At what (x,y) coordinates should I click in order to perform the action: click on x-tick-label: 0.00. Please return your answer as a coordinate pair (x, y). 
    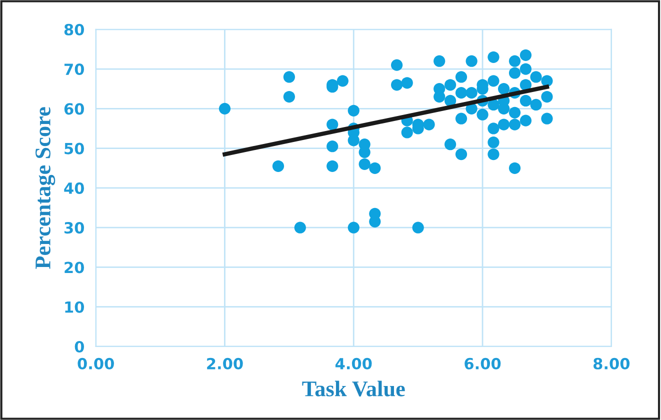
    Looking at the image, I should click on (96, 364).